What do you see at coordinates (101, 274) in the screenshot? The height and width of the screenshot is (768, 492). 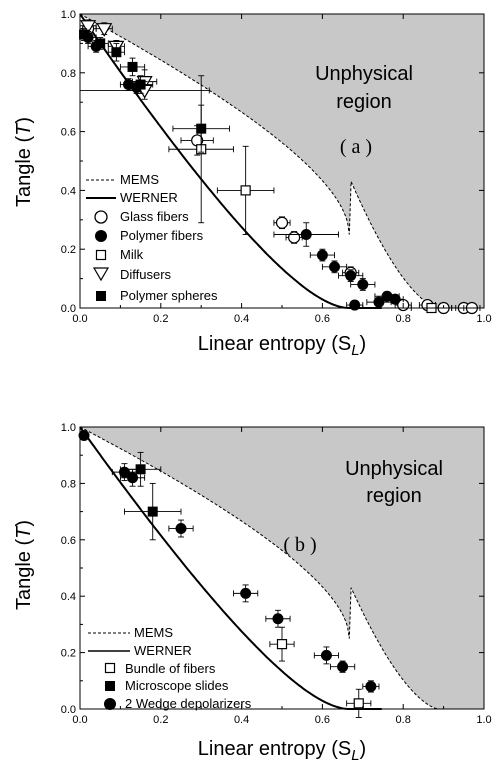 I see `legend-diffusers-marker` at bounding box center [101, 274].